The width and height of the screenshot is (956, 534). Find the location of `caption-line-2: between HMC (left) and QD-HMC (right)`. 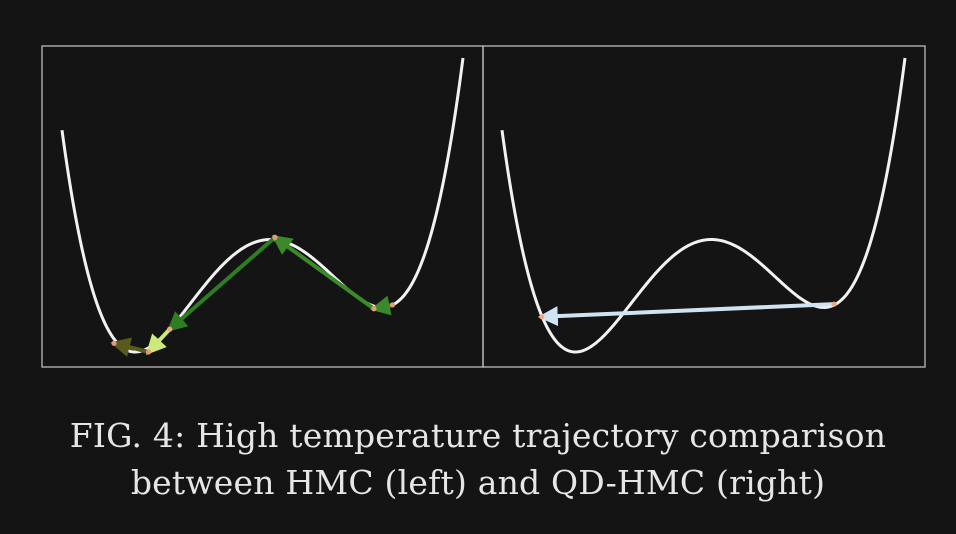

caption-line-2: between HMC (left) and QD-HMC (right) is located at coordinates (478, 482).